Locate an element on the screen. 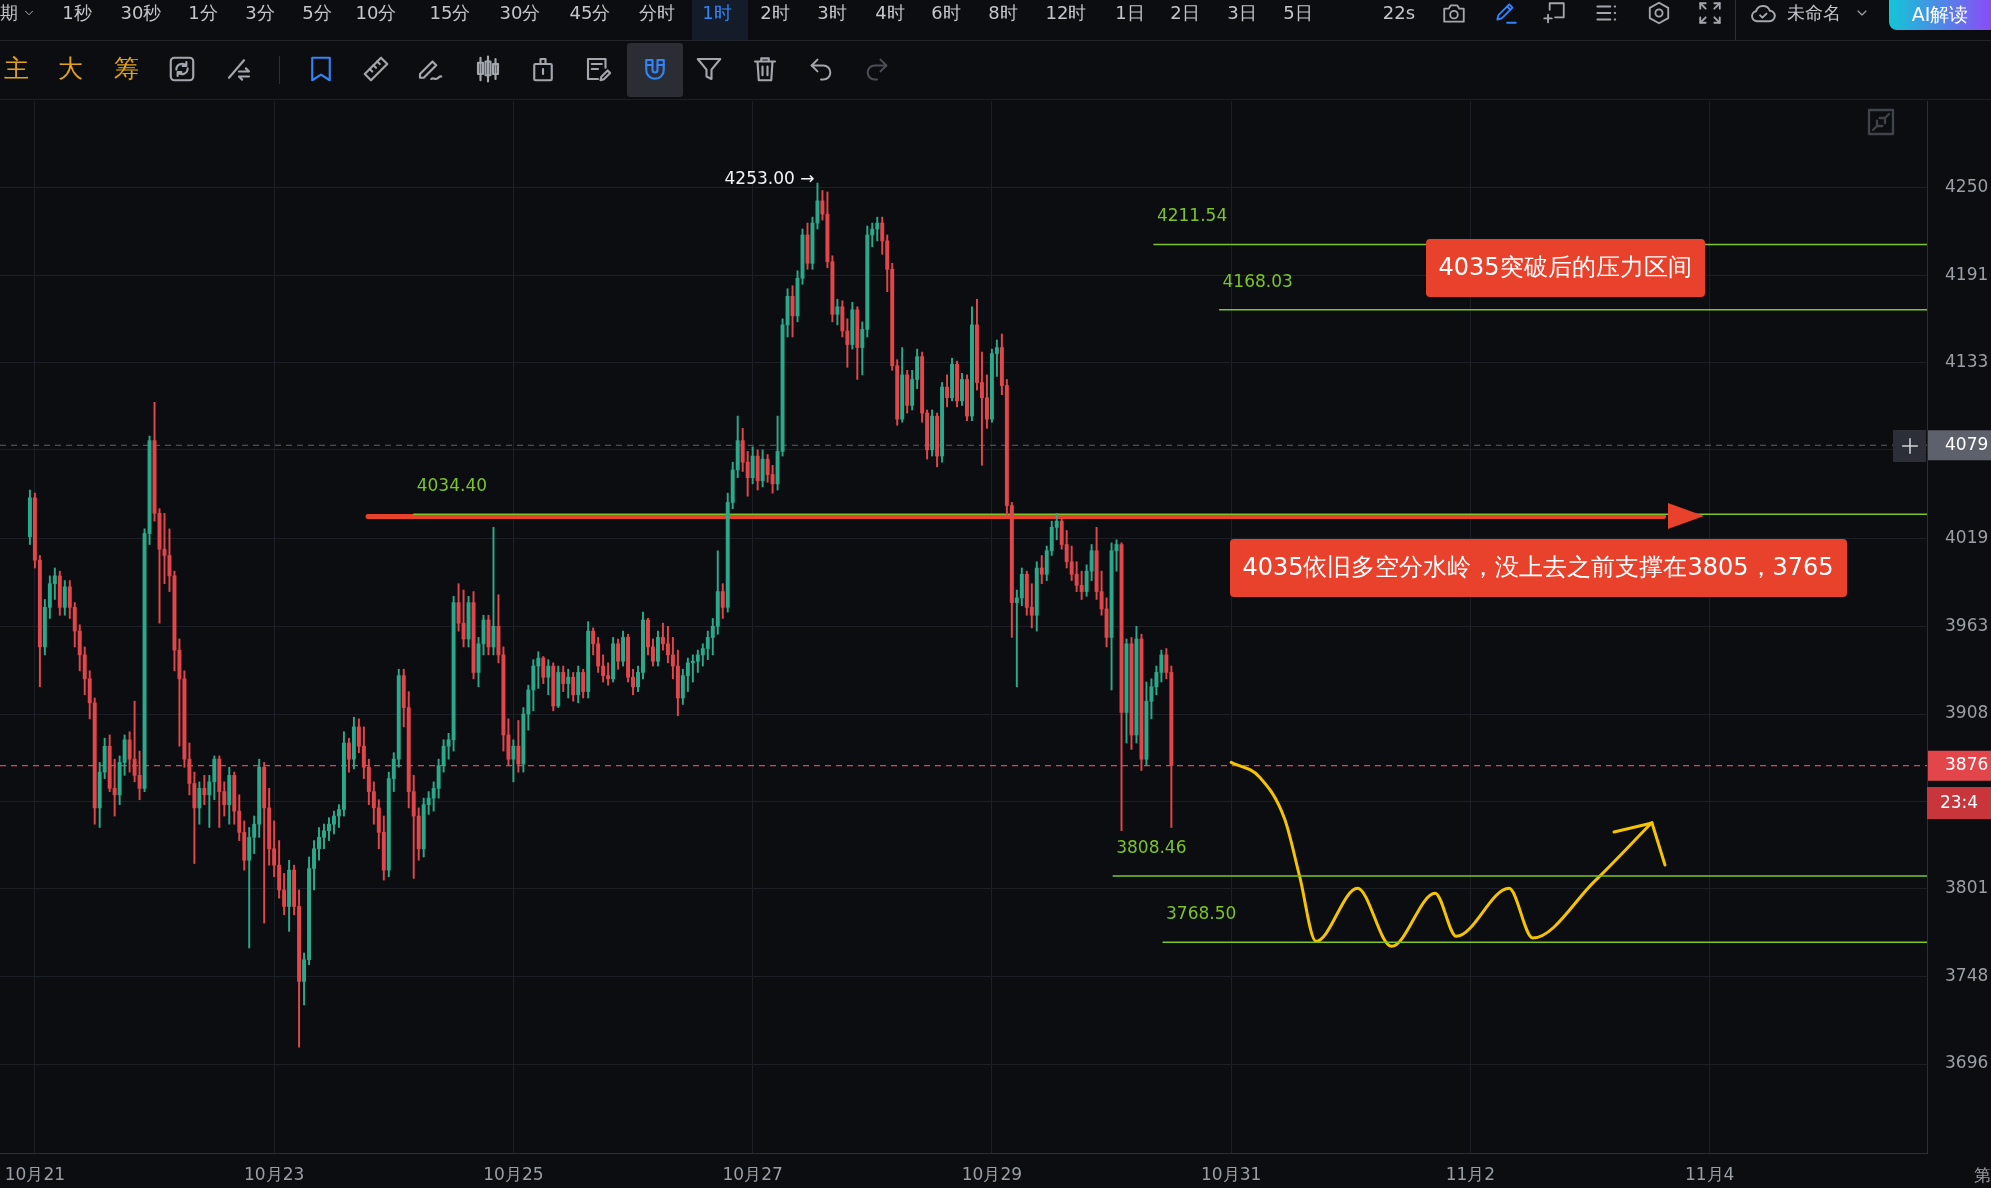 The height and width of the screenshot is (1188, 1991). y-tick-label: 3696 is located at coordinates (1967, 1062).